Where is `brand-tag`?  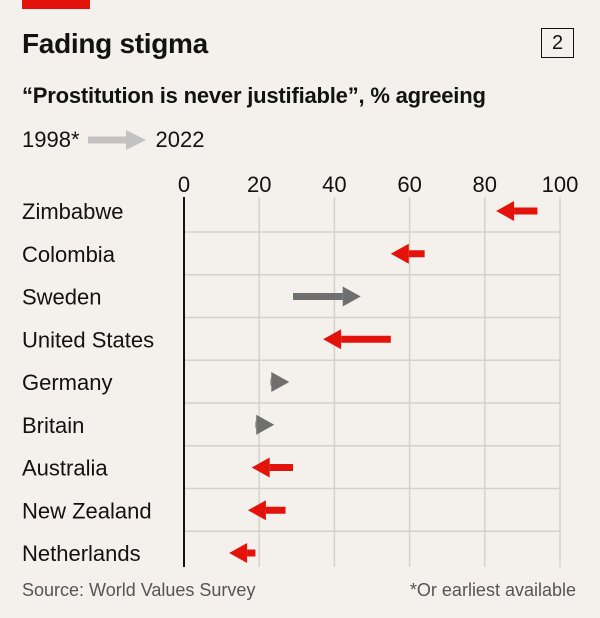 brand-tag is located at coordinates (56, 4).